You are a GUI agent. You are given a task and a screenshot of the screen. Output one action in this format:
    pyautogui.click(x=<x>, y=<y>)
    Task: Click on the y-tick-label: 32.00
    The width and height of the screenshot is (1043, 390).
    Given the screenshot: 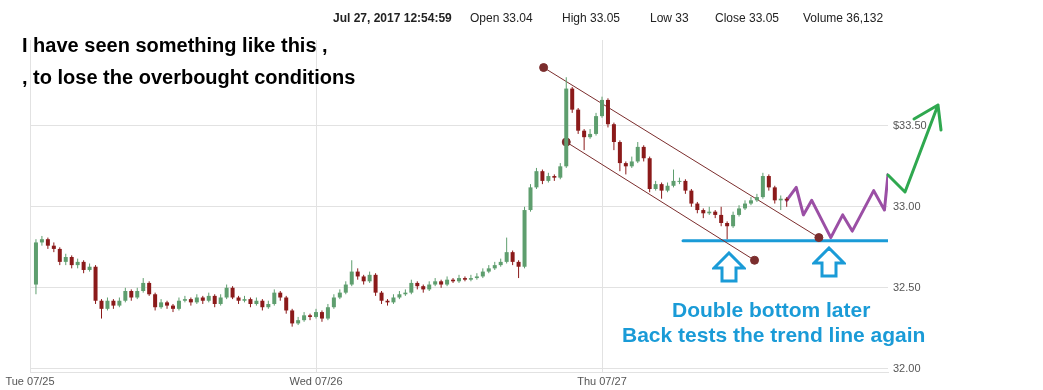 What is the action you would take?
    pyautogui.click(x=907, y=367)
    